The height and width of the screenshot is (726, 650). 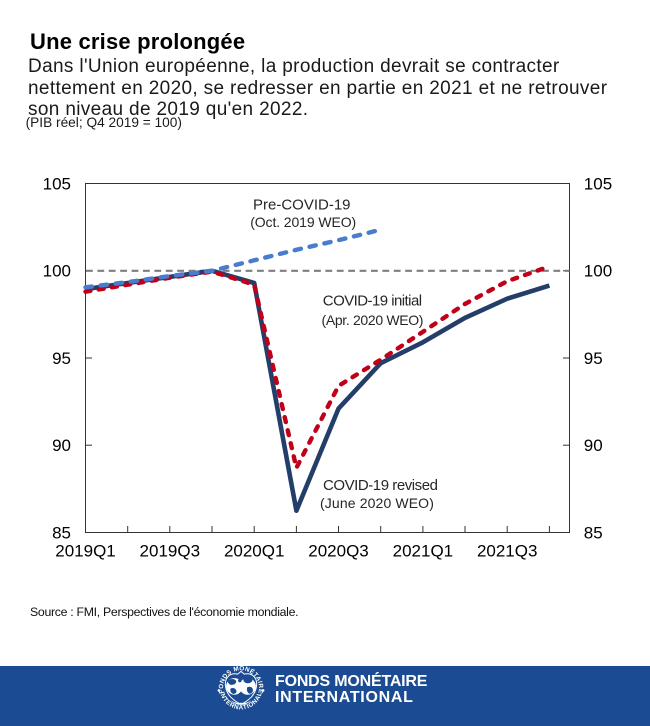 I want to click on svg-text: COVID-19 initial, so click(x=372, y=301).